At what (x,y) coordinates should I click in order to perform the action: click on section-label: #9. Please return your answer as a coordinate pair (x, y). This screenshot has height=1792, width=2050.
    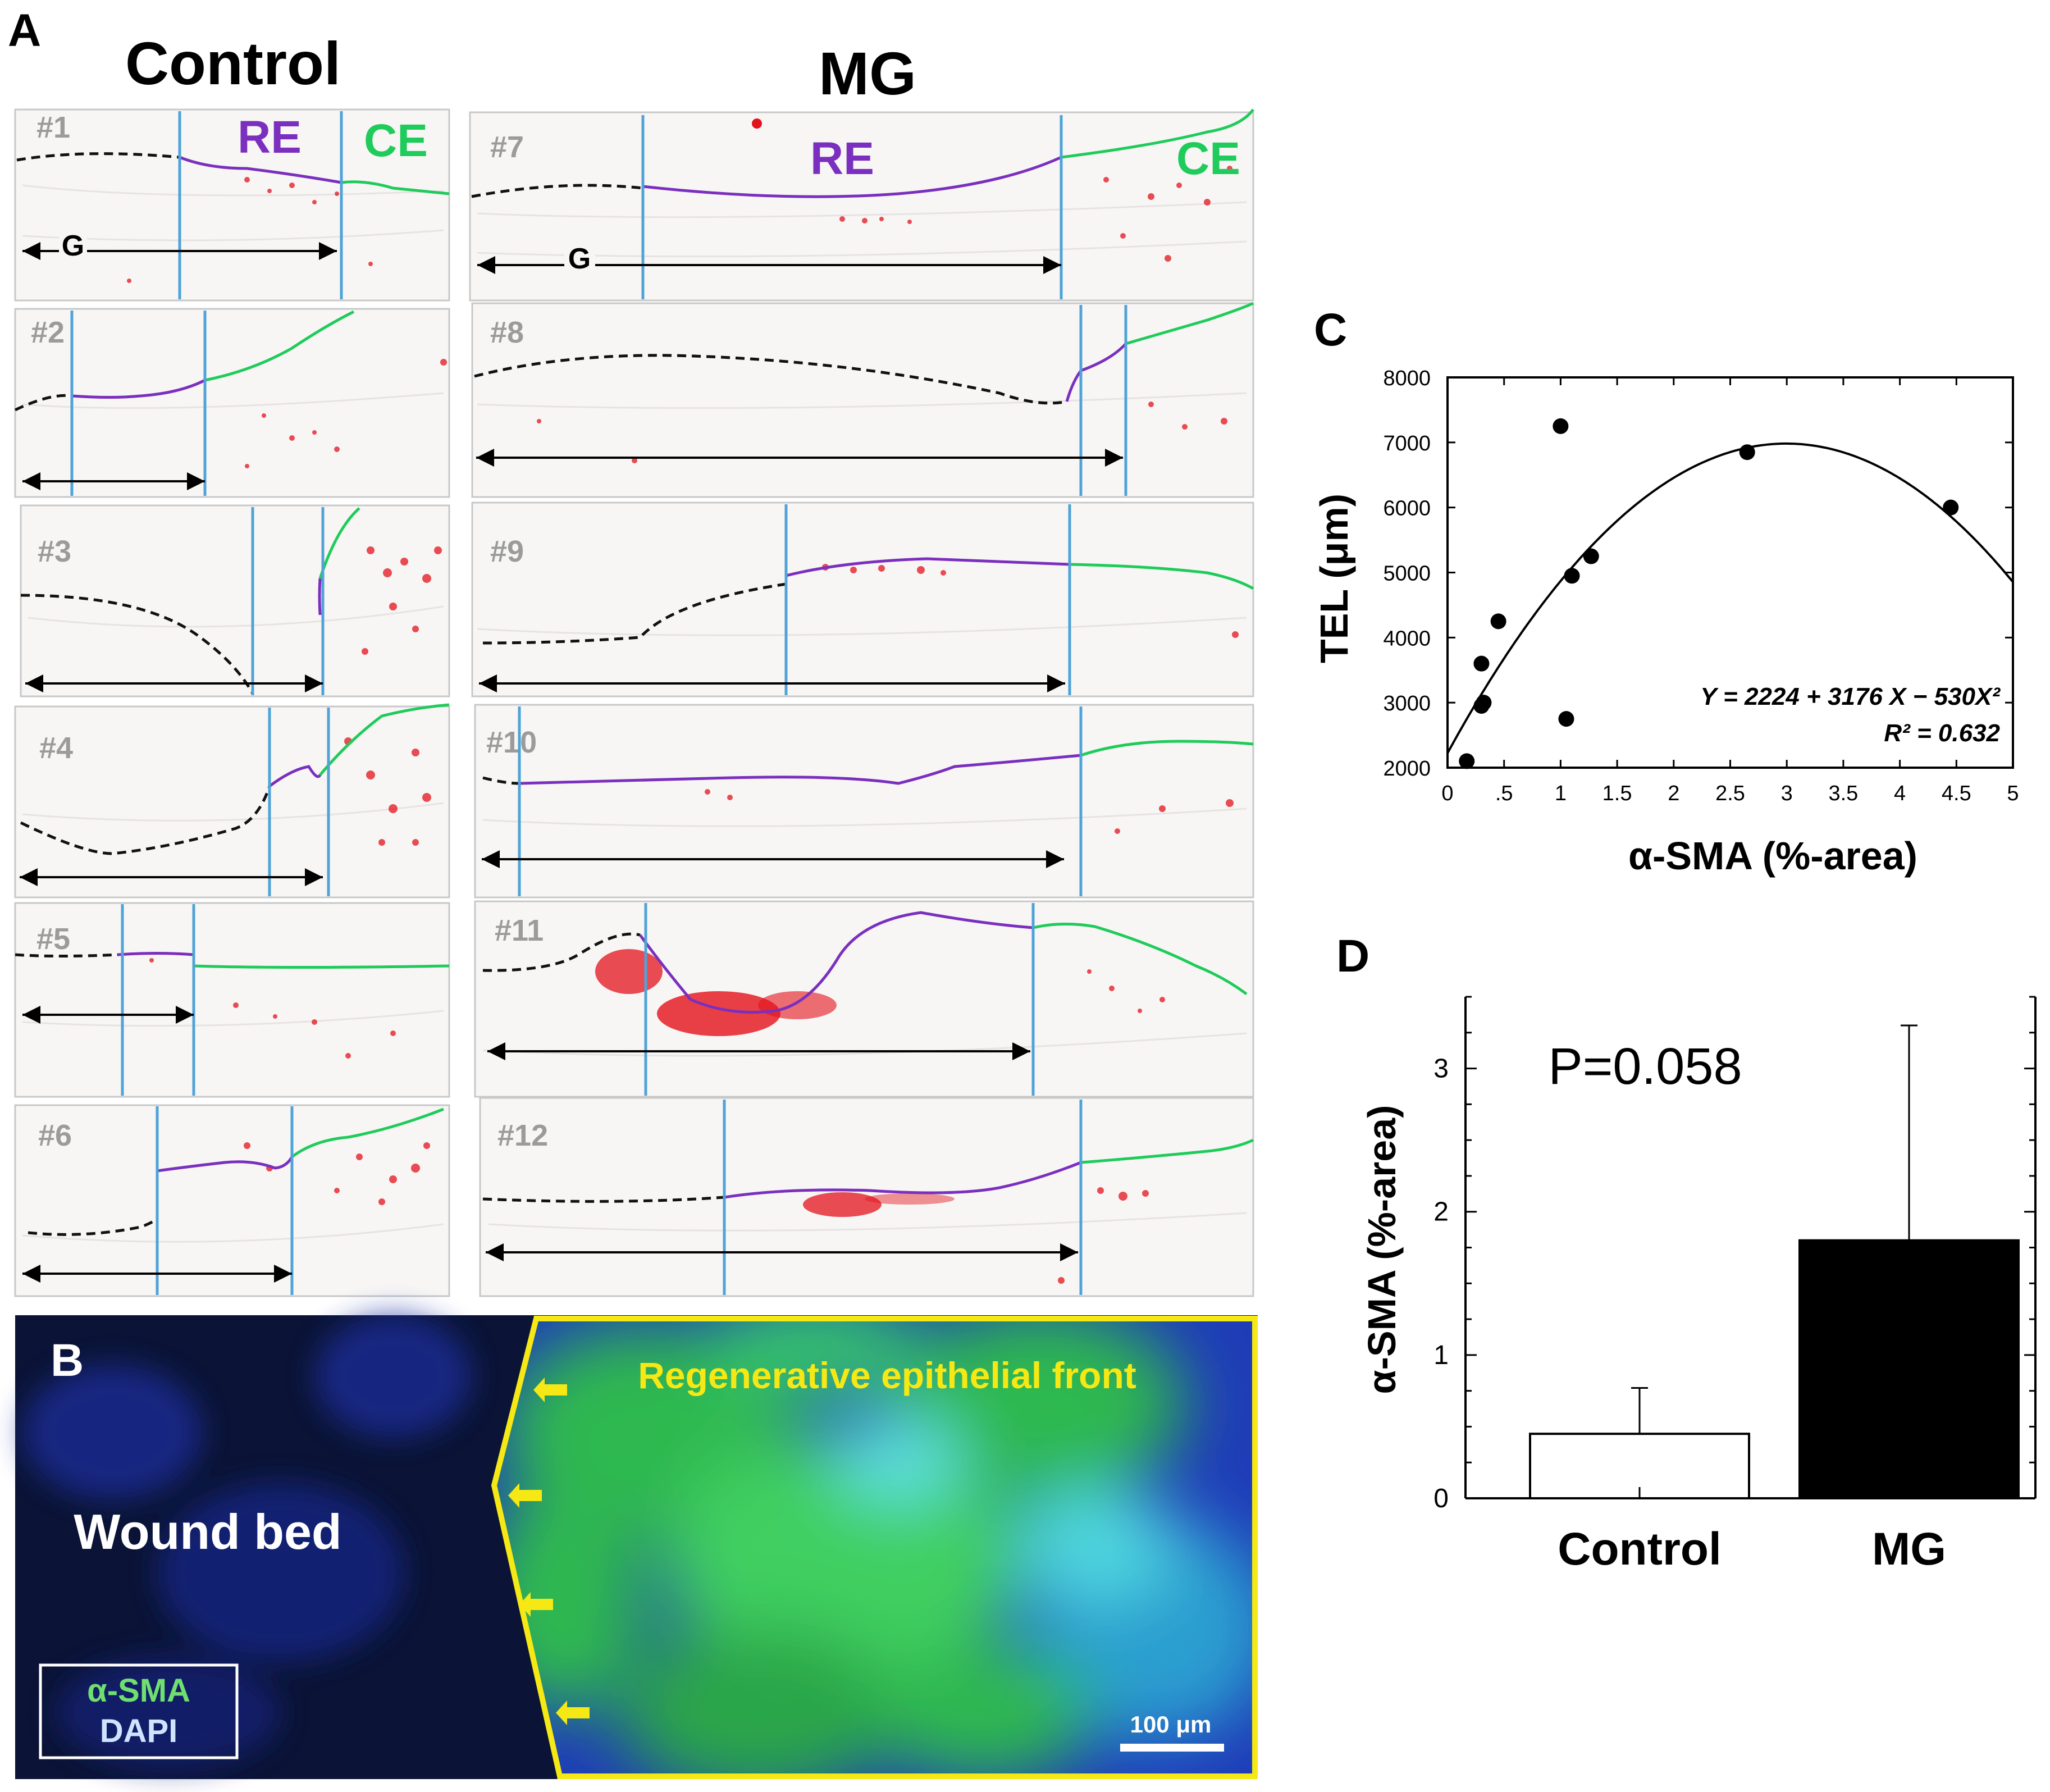
    Looking at the image, I should click on (507, 551).